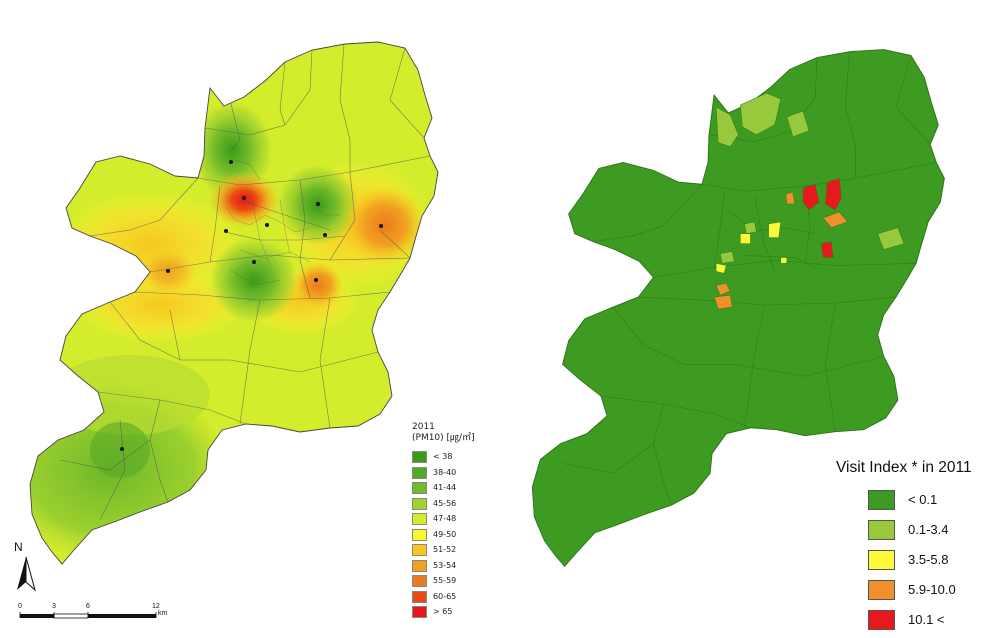 The height and width of the screenshot is (638, 1000). What do you see at coordinates (923, 499) in the screenshot?
I see `visit-index-legend-label: < 0.1` at bounding box center [923, 499].